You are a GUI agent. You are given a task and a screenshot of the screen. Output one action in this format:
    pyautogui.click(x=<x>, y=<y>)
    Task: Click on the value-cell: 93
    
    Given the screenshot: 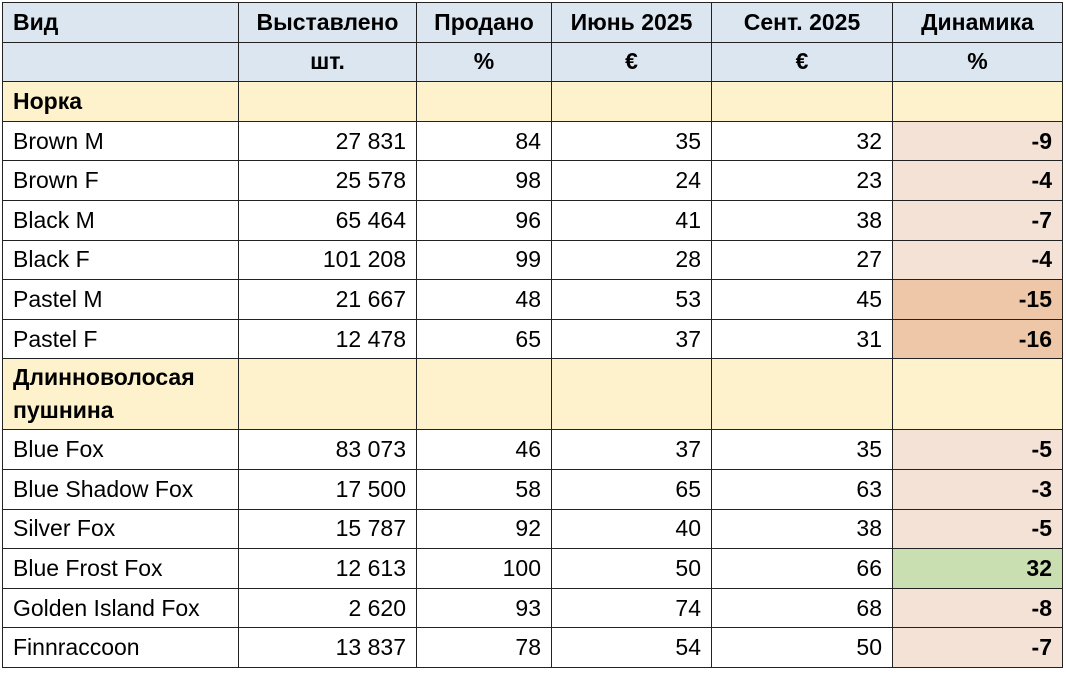 What is the action you would take?
    pyautogui.click(x=484, y=608)
    